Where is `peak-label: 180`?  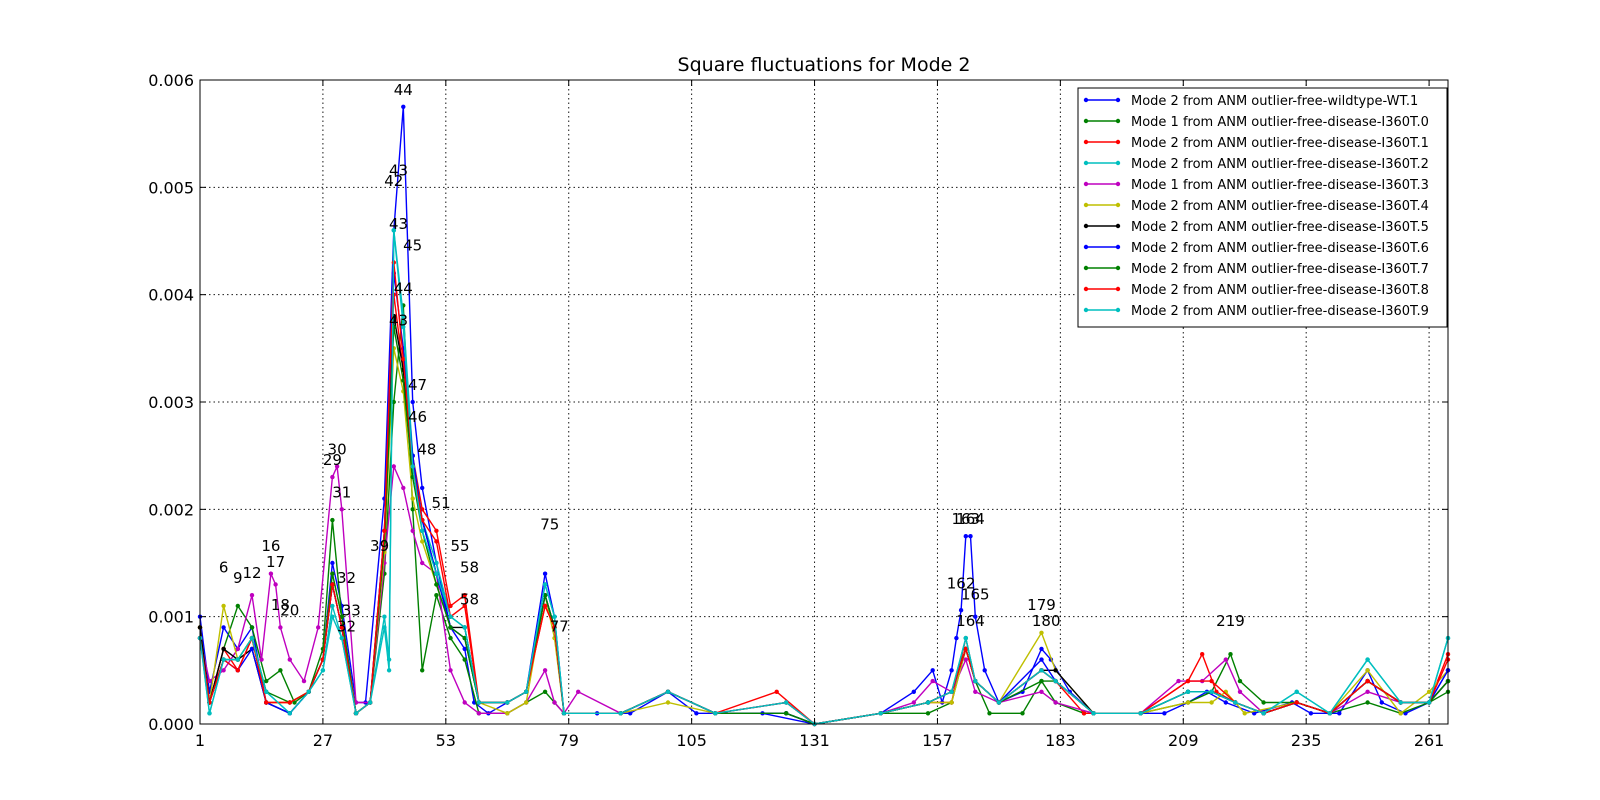
peak-label: 180 is located at coordinates (1046, 621).